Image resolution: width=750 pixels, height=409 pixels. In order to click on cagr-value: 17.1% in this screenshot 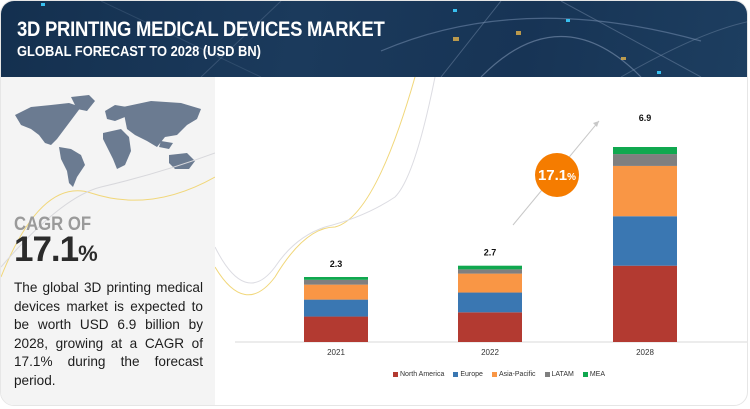, I will do `click(56, 250)`.